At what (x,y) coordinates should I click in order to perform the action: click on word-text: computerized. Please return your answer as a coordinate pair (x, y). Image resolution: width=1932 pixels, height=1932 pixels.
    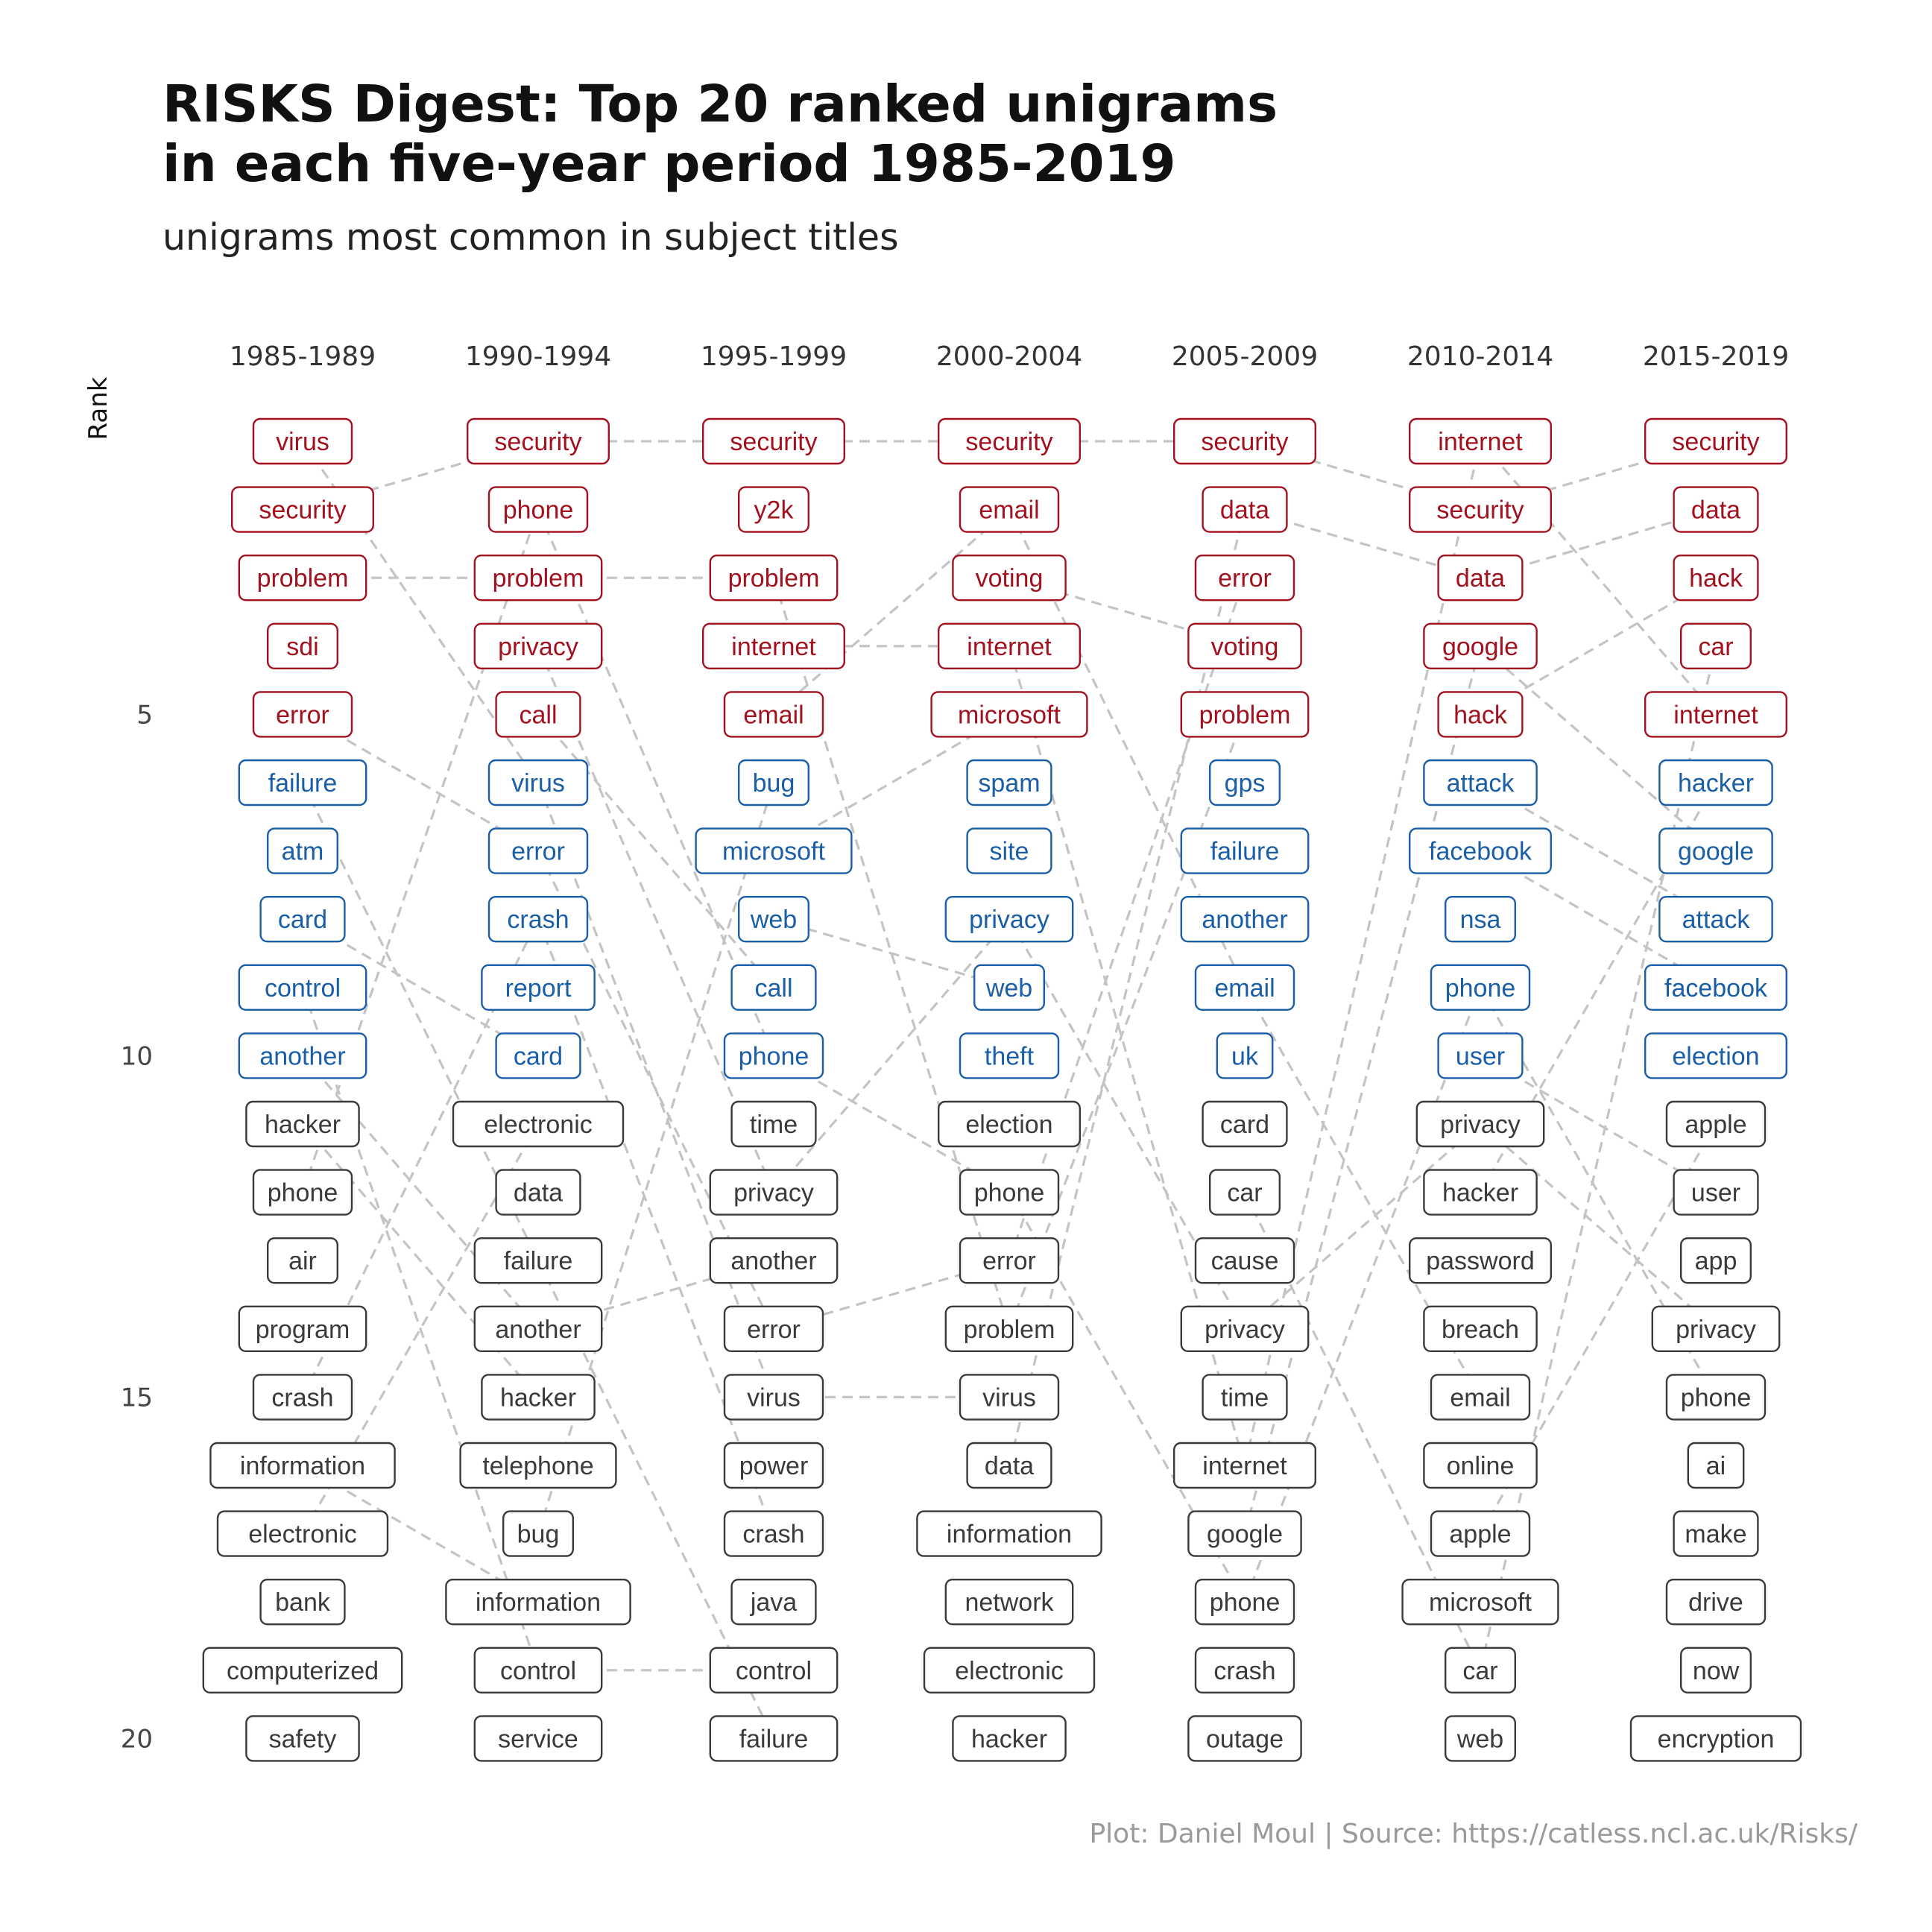
    Looking at the image, I should click on (303, 1671).